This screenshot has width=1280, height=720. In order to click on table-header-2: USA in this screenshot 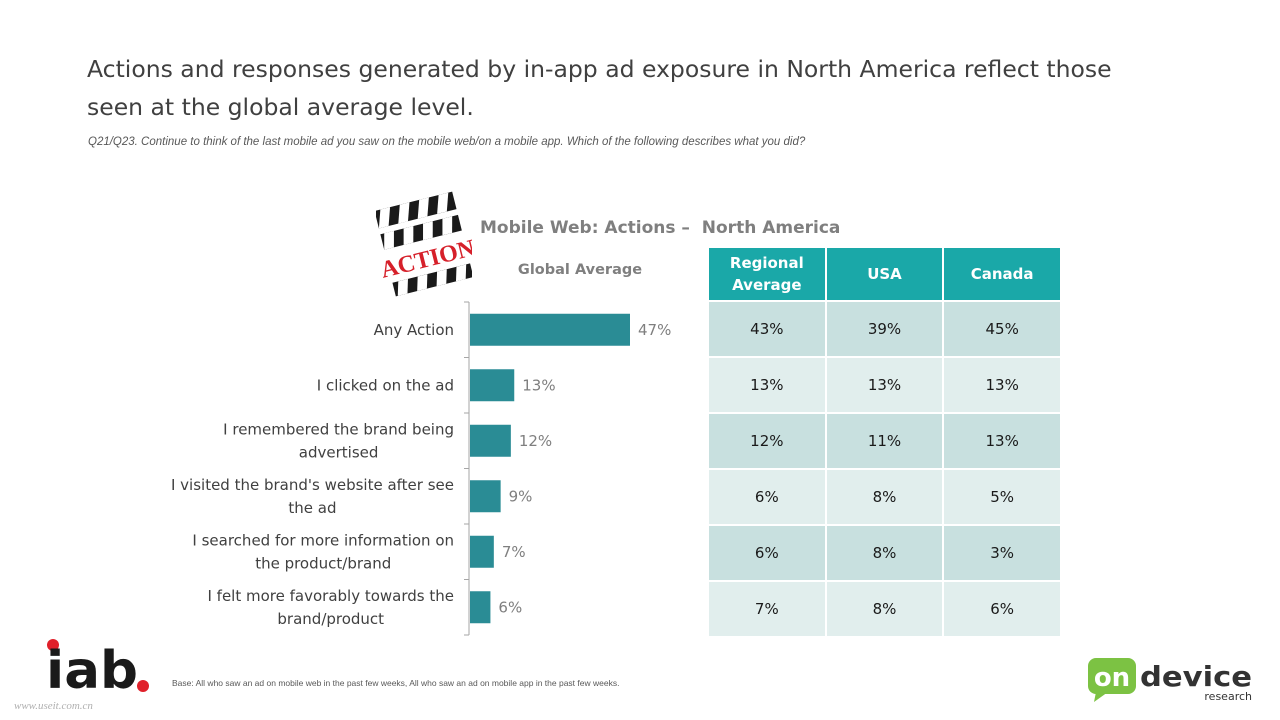, I will do `click(884, 274)`.